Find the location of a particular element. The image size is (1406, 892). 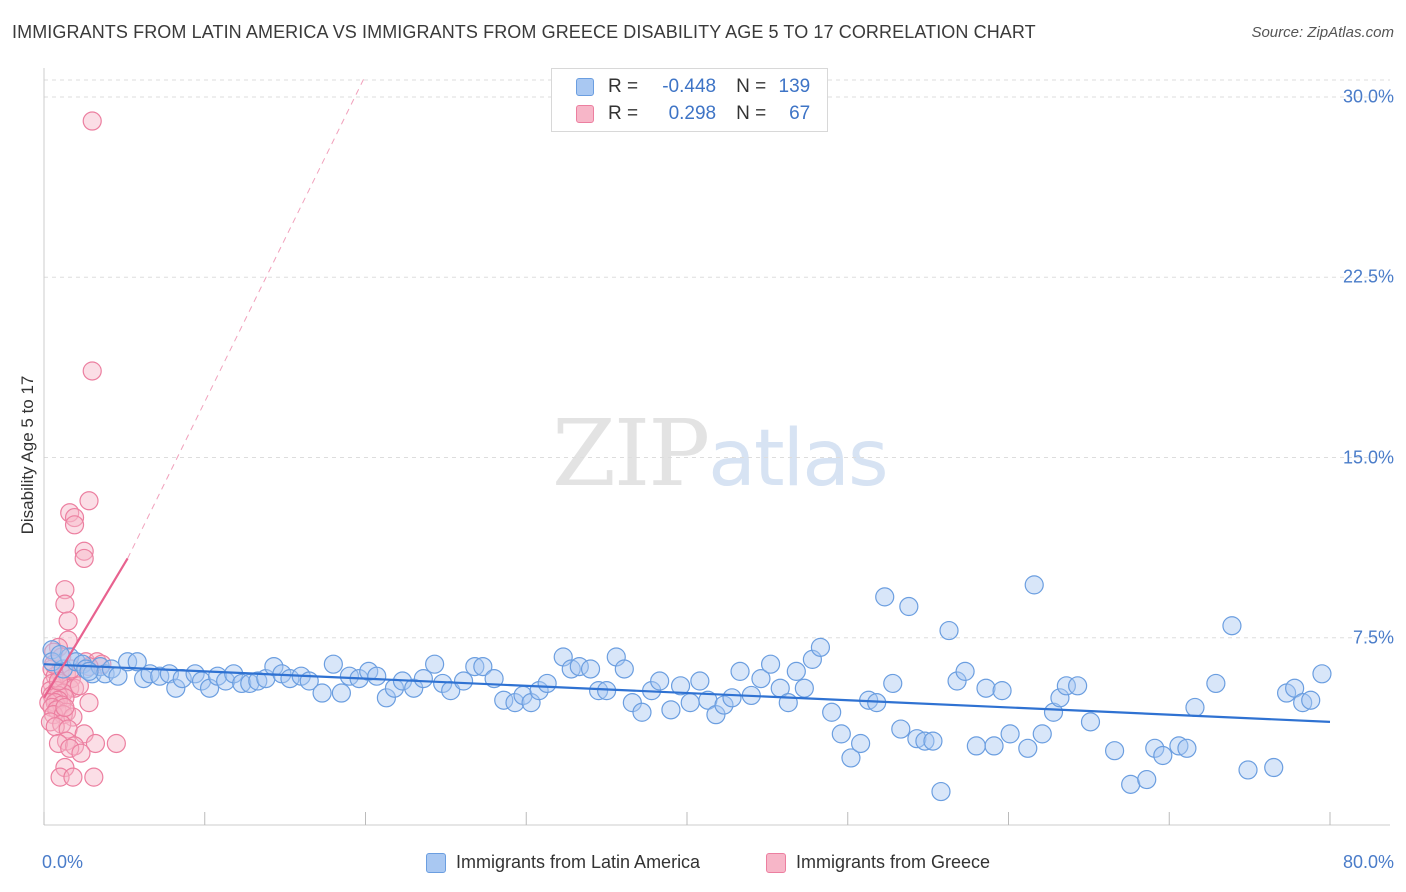

legend-row-greece: R = 0.298 N = 67 is located at coordinates (693, 114).